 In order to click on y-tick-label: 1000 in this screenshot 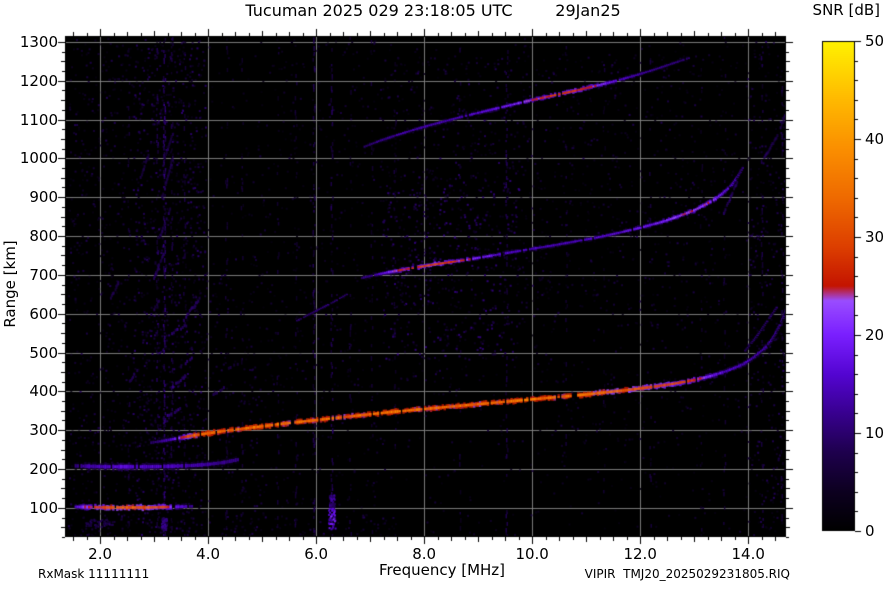, I will do `click(38, 158)`.